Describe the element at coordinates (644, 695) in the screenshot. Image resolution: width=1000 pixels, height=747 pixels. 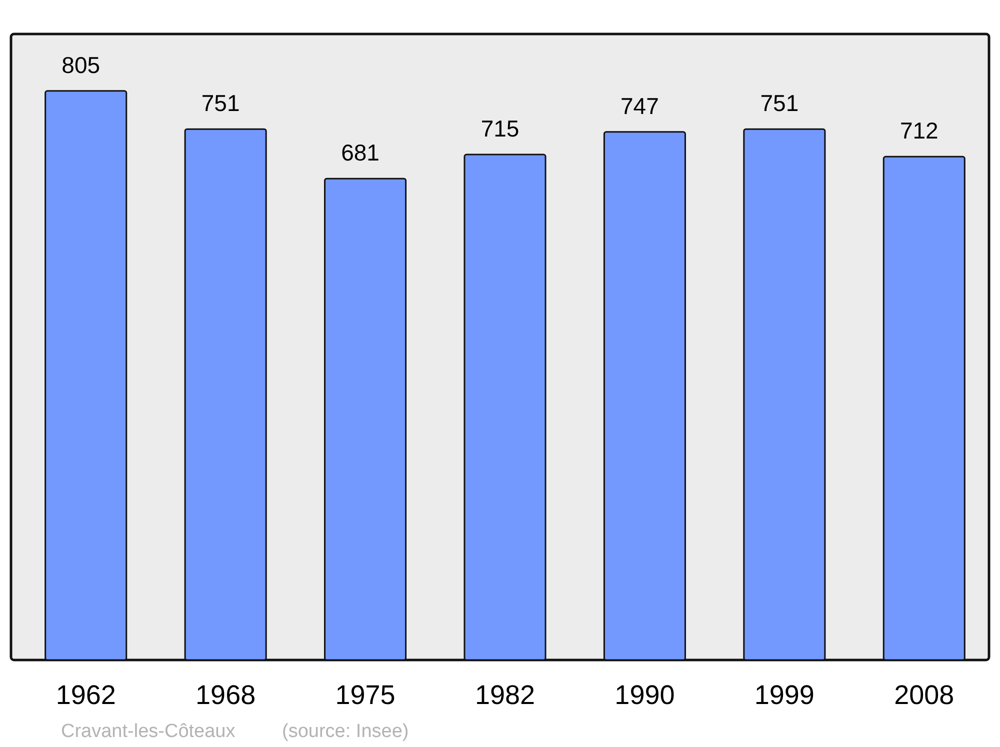
I see `x-tick-label: 1990` at that location.